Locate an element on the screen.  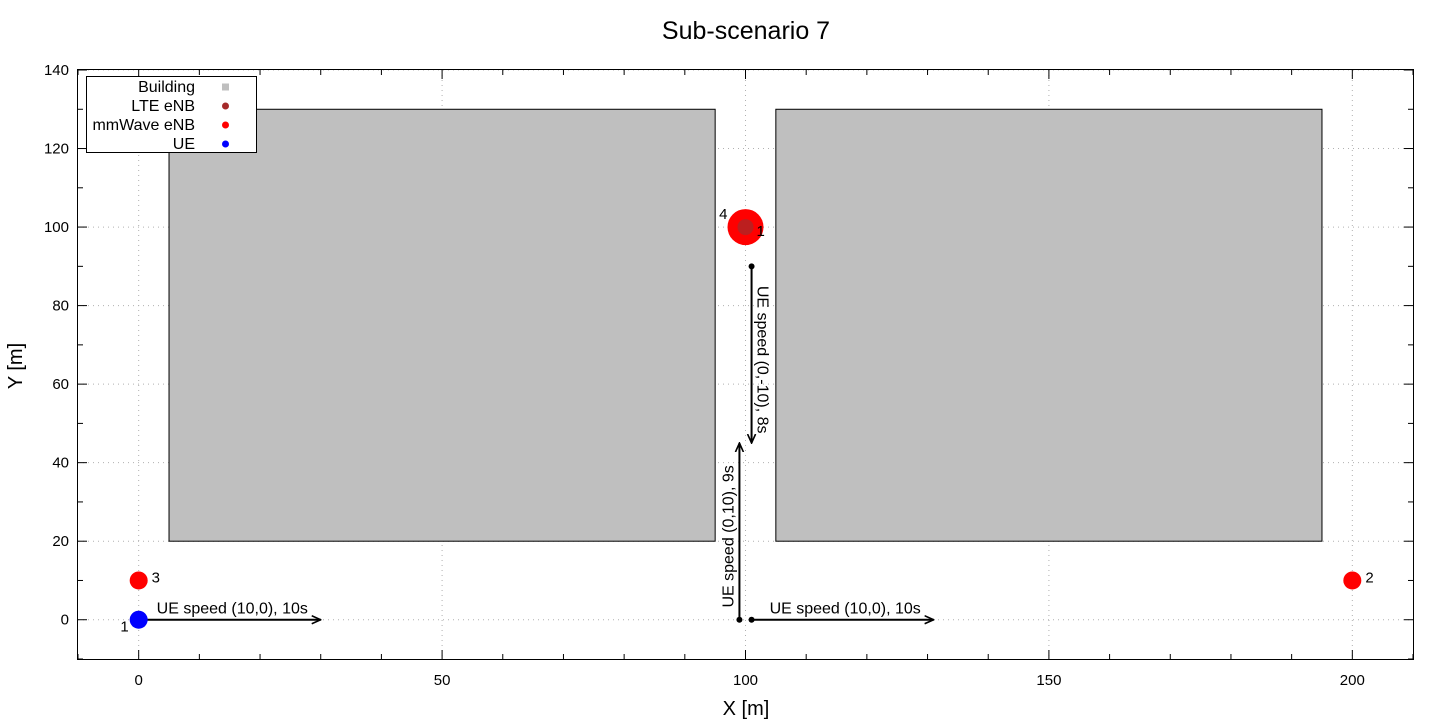
ue-label: 1 is located at coordinates (124, 627).